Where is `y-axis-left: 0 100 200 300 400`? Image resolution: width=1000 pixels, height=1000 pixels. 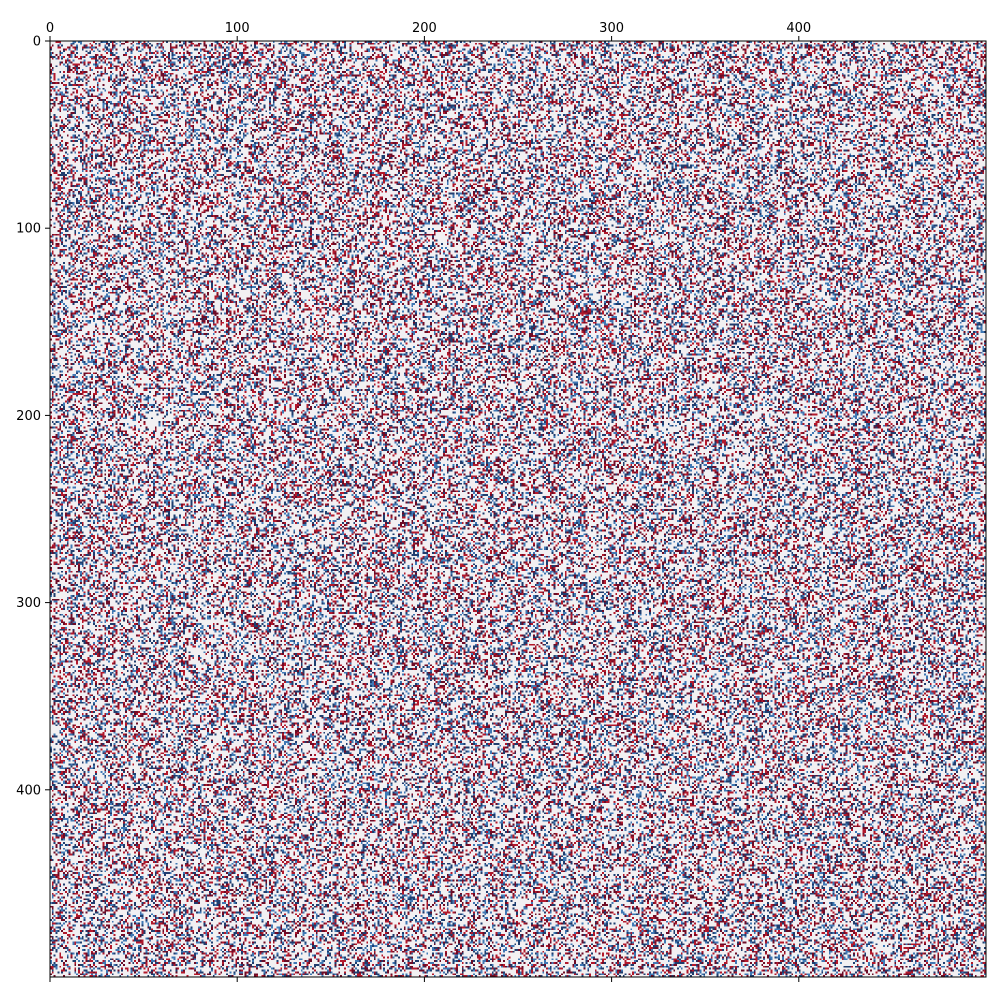 y-axis-left: 0 100 200 300 400 is located at coordinates (33, 416).